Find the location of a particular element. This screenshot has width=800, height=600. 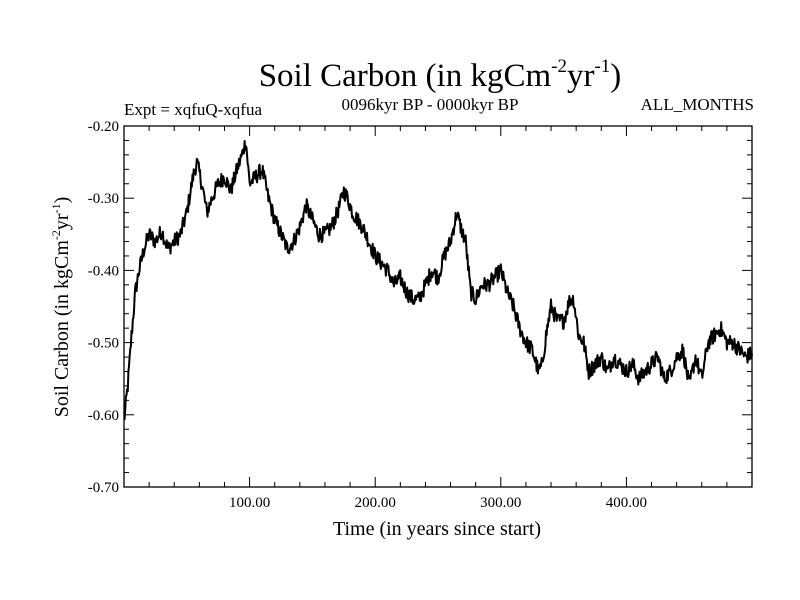

chart-title-unit: yr is located at coordinates (580, 76).